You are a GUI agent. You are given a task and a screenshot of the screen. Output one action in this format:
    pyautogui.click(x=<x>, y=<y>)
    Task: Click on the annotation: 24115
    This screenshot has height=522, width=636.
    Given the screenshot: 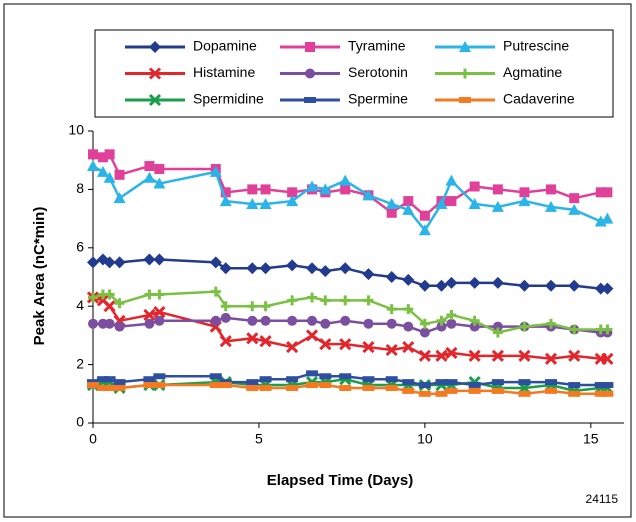 What is the action you would take?
    pyautogui.click(x=602, y=499)
    